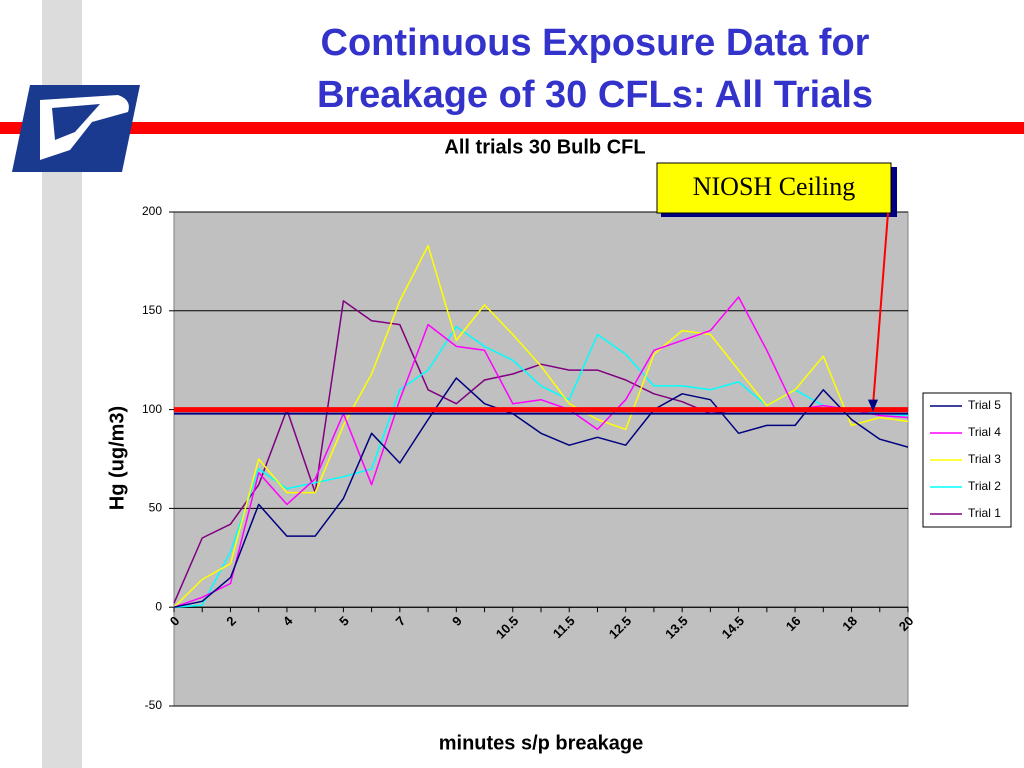 The image size is (1024, 768). What do you see at coordinates (541, 743) in the screenshot?
I see `x-axis-label: minutes s/p breakage` at bounding box center [541, 743].